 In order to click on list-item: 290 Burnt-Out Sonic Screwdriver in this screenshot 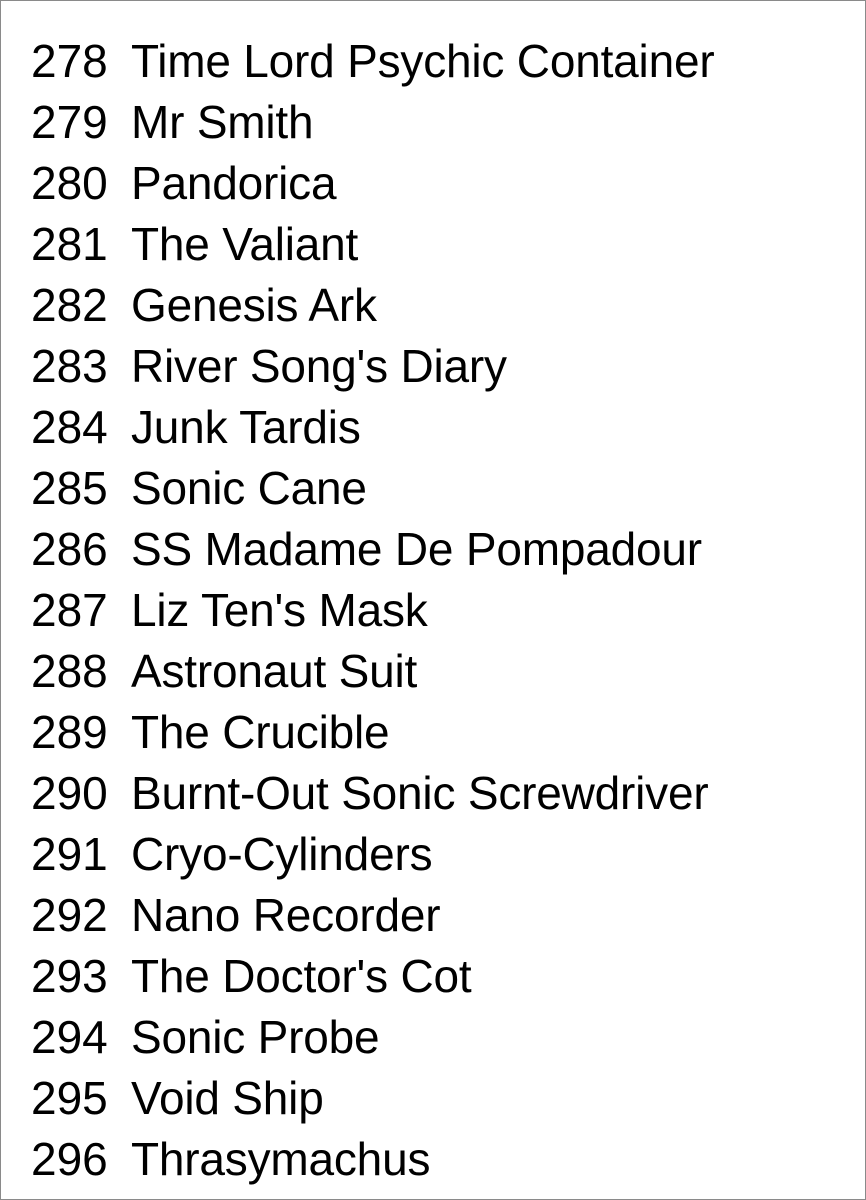, I will do `click(433, 793)`.